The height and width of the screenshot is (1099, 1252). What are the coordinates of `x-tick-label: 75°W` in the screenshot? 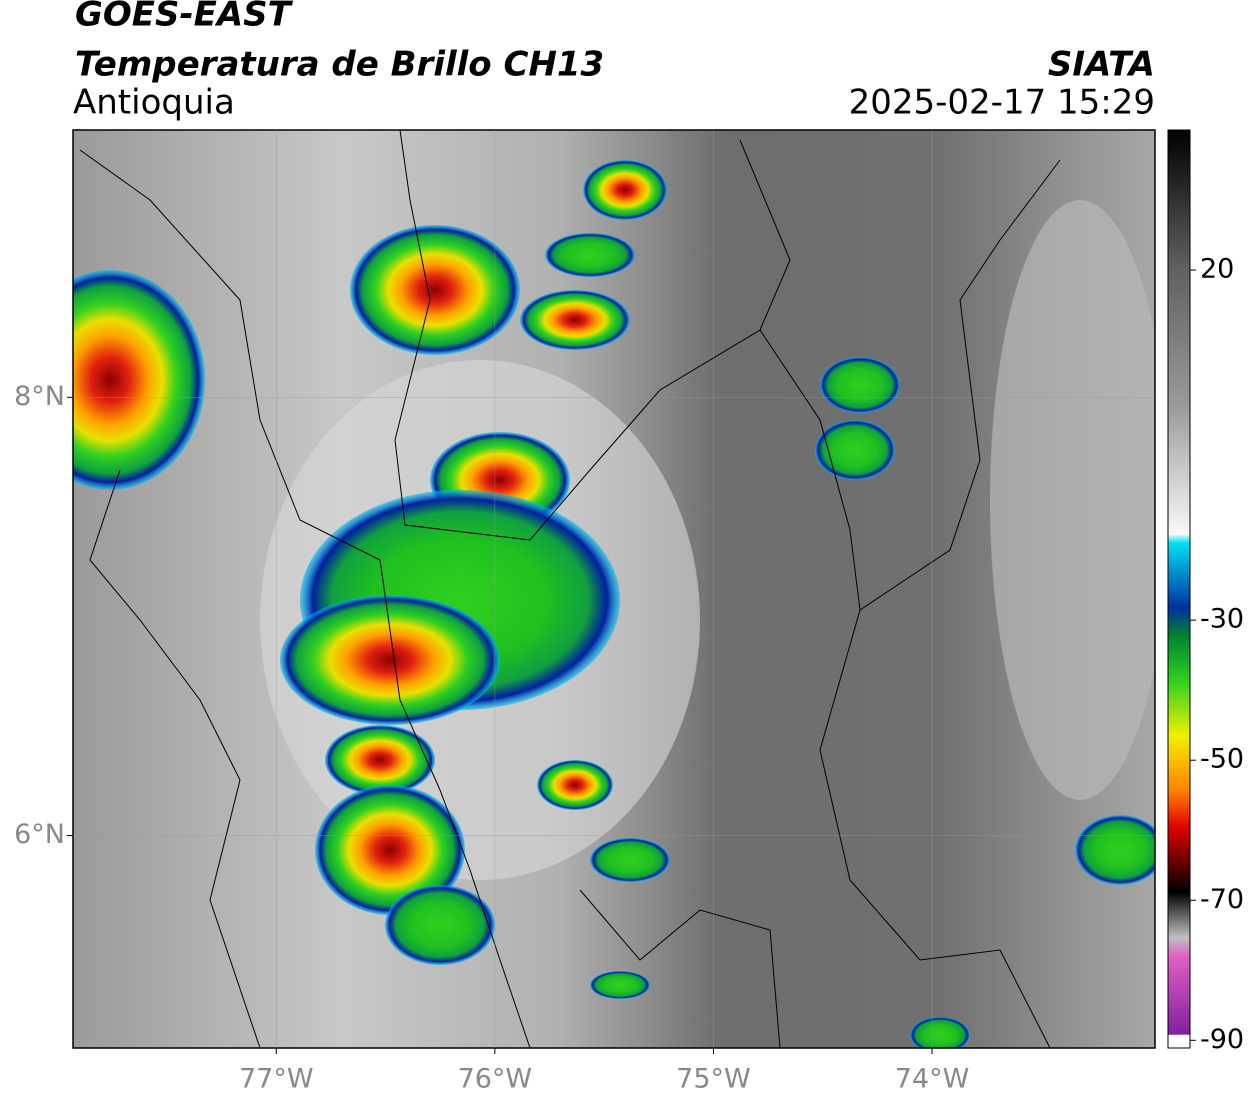 It's located at (713, 1079).